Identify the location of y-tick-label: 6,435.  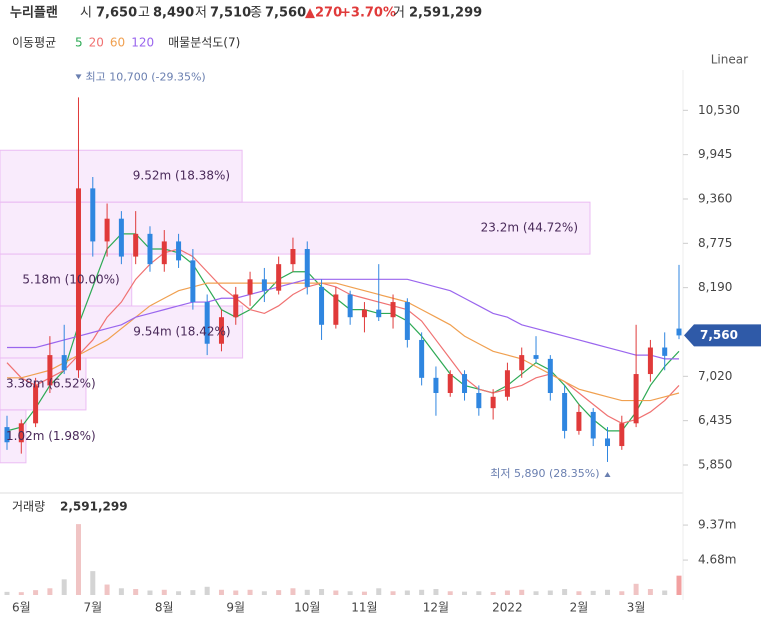
(715, 420).